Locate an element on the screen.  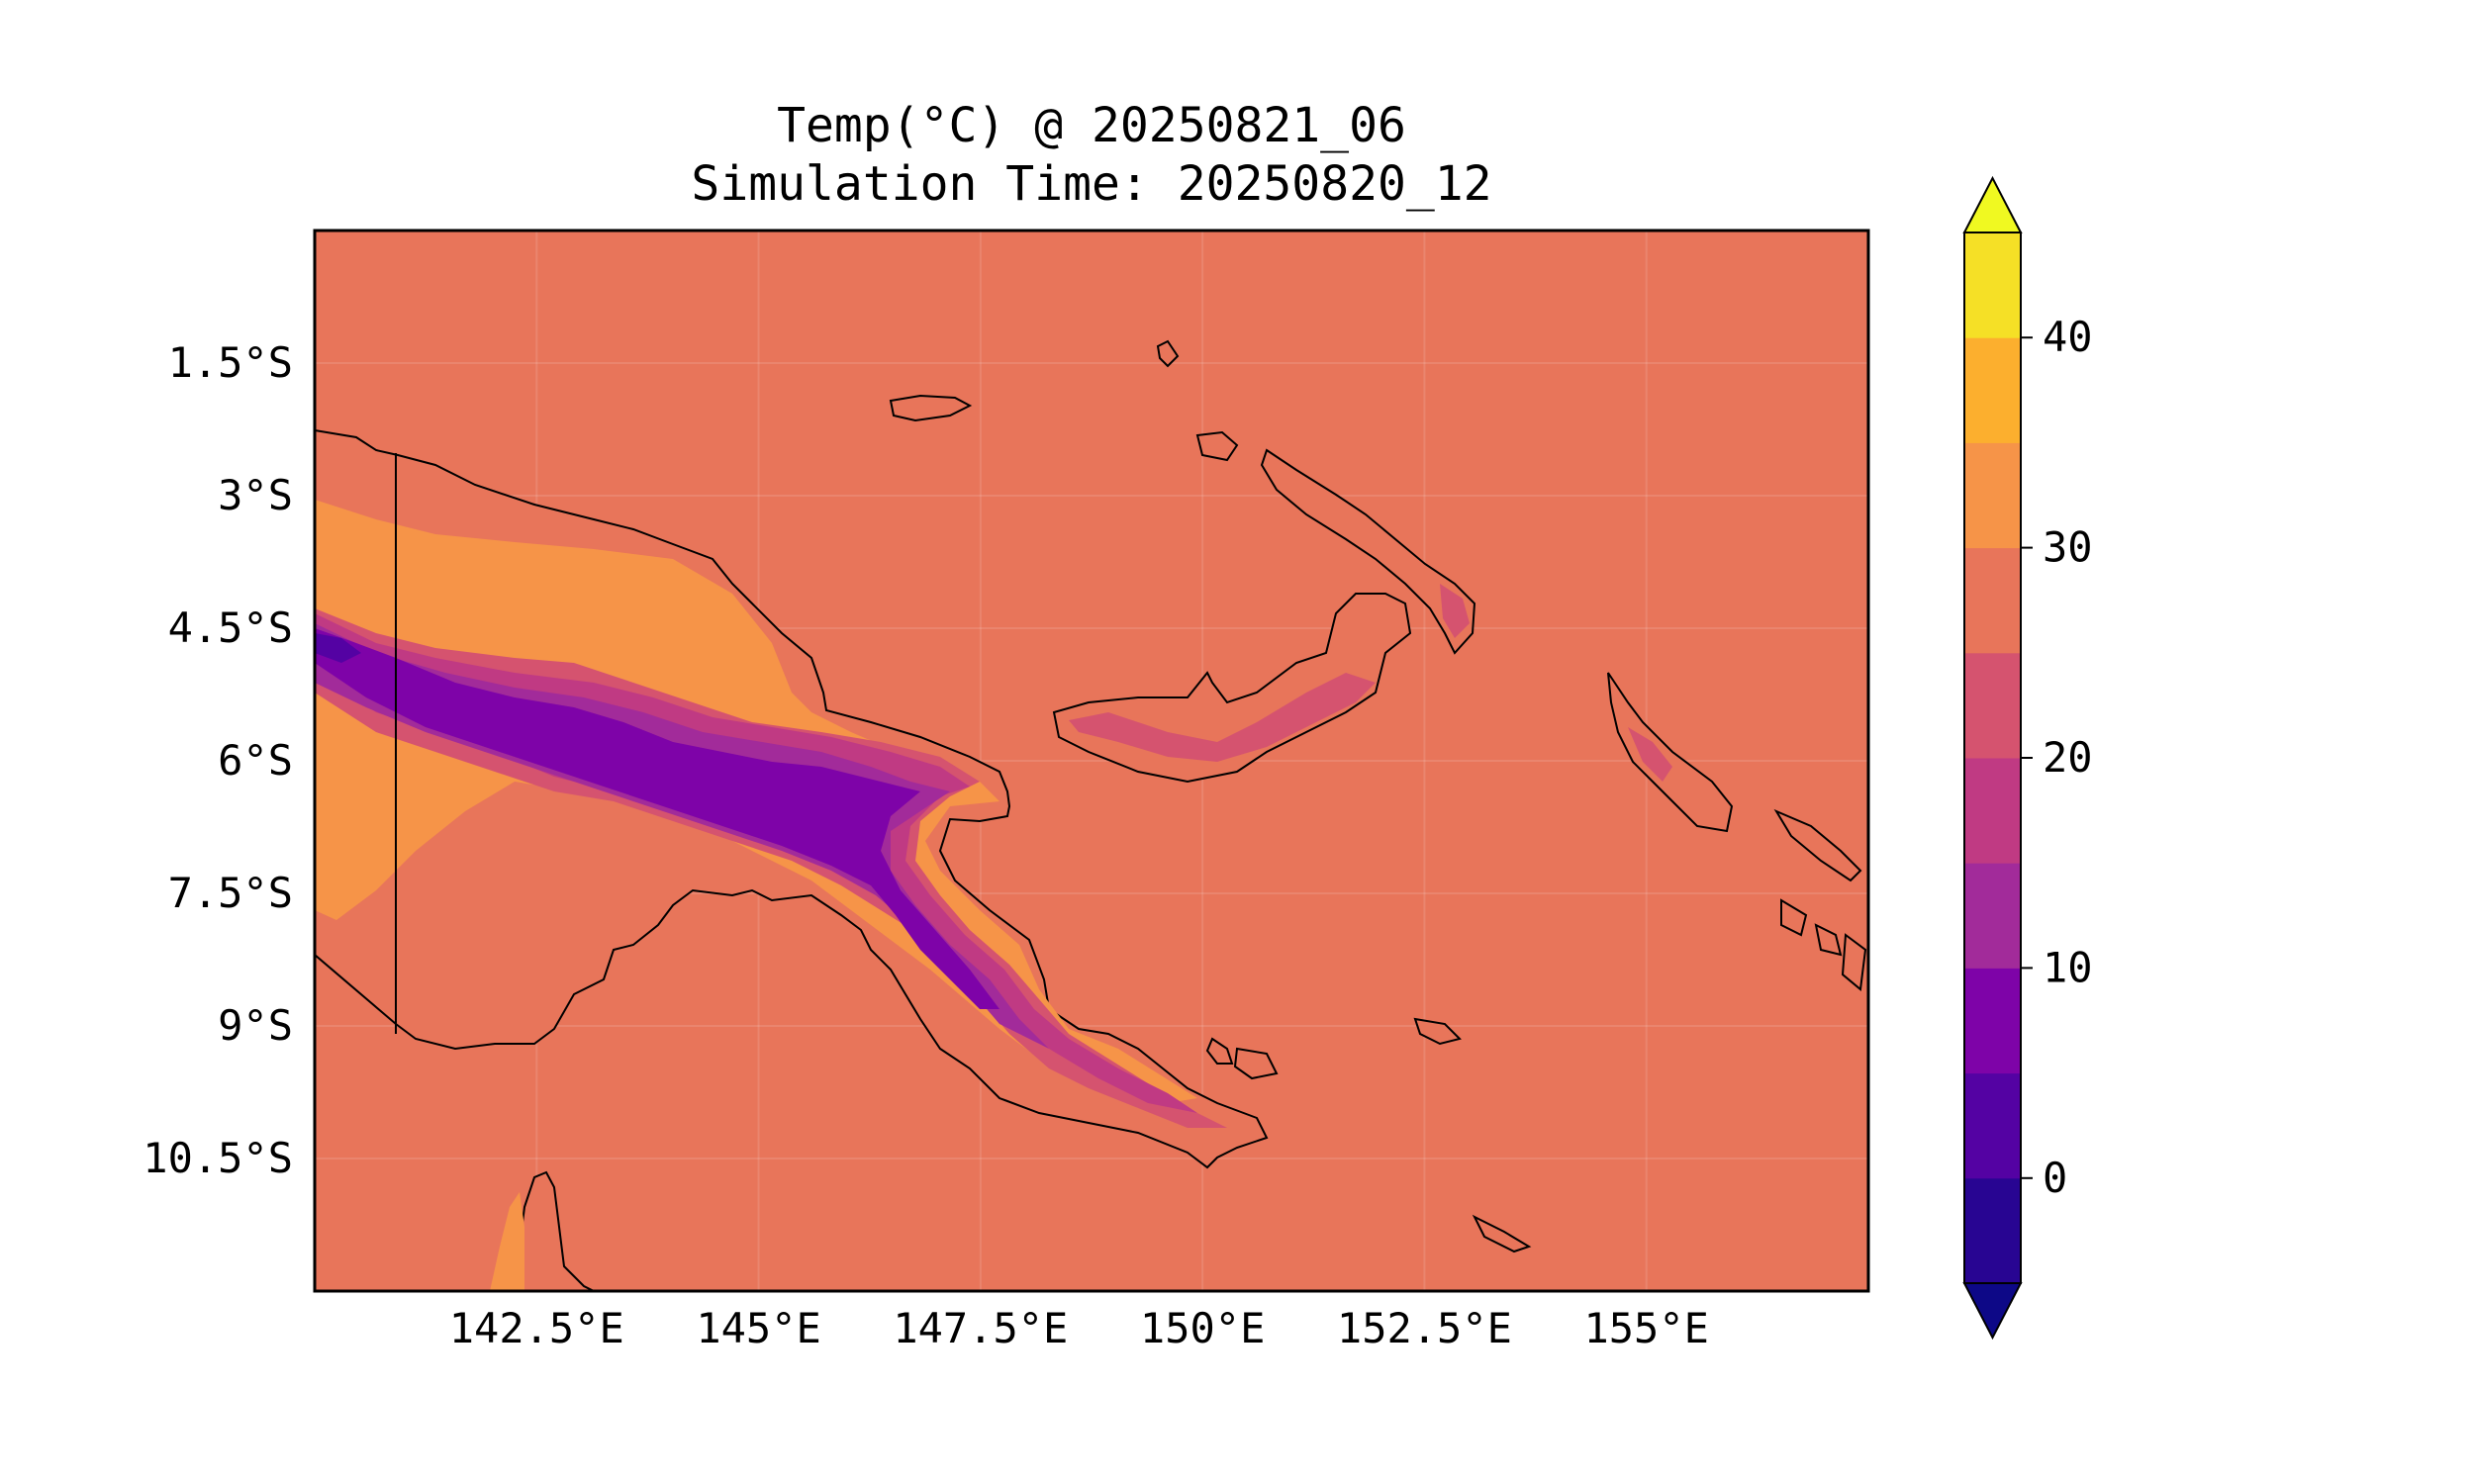
colorbar-tick: 20 is located at coordinates (2057, 757).